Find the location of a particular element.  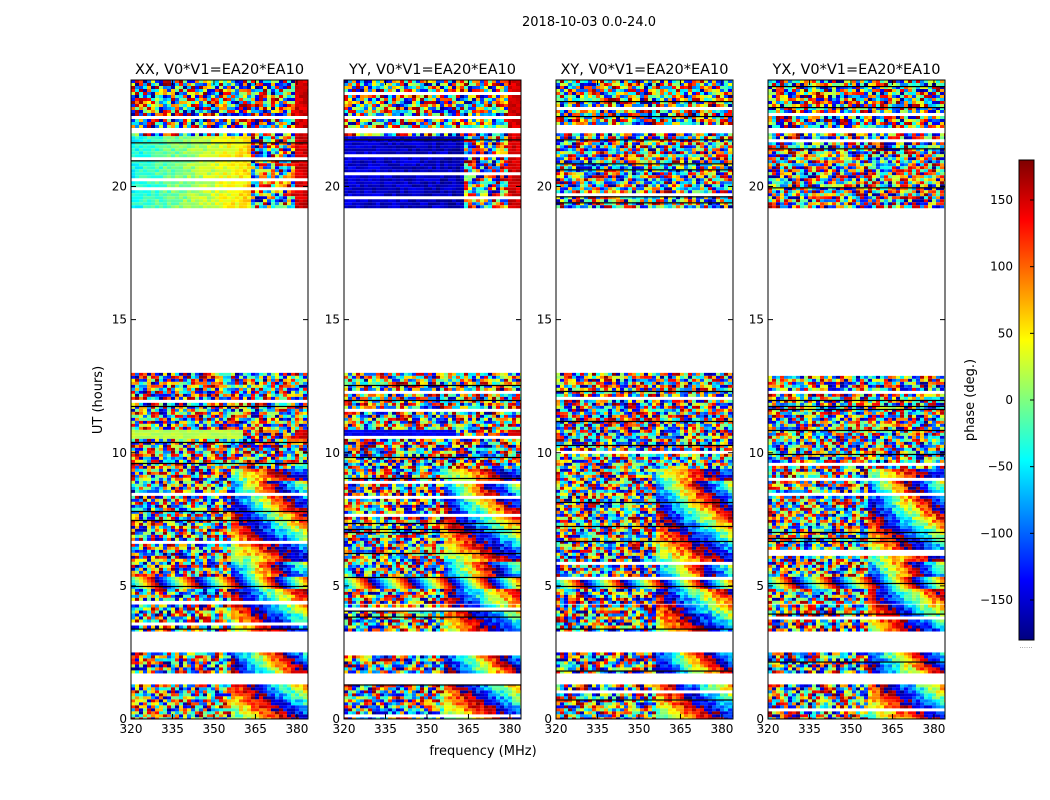

colorbar-tick-label: 100 is located at coordinates (1001, 267).